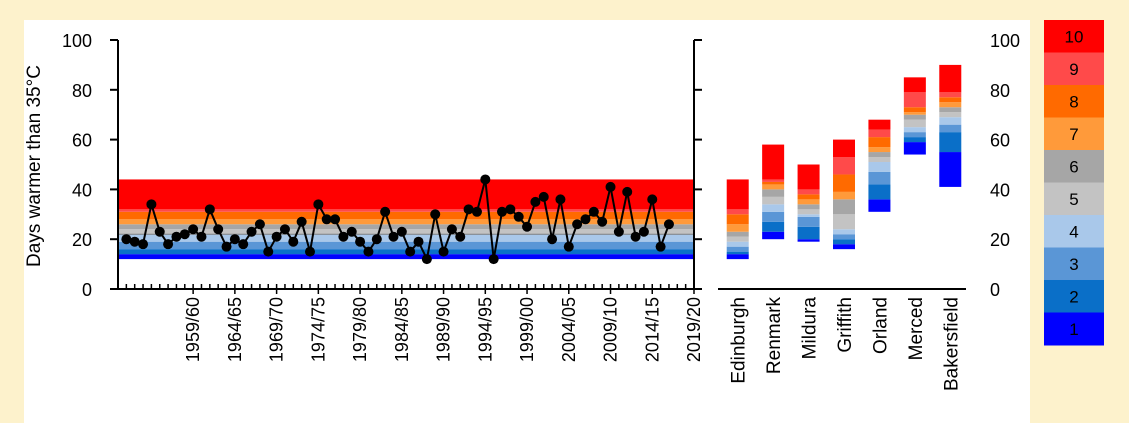  I want to click on legend-label: 10, so click(1074, 36).